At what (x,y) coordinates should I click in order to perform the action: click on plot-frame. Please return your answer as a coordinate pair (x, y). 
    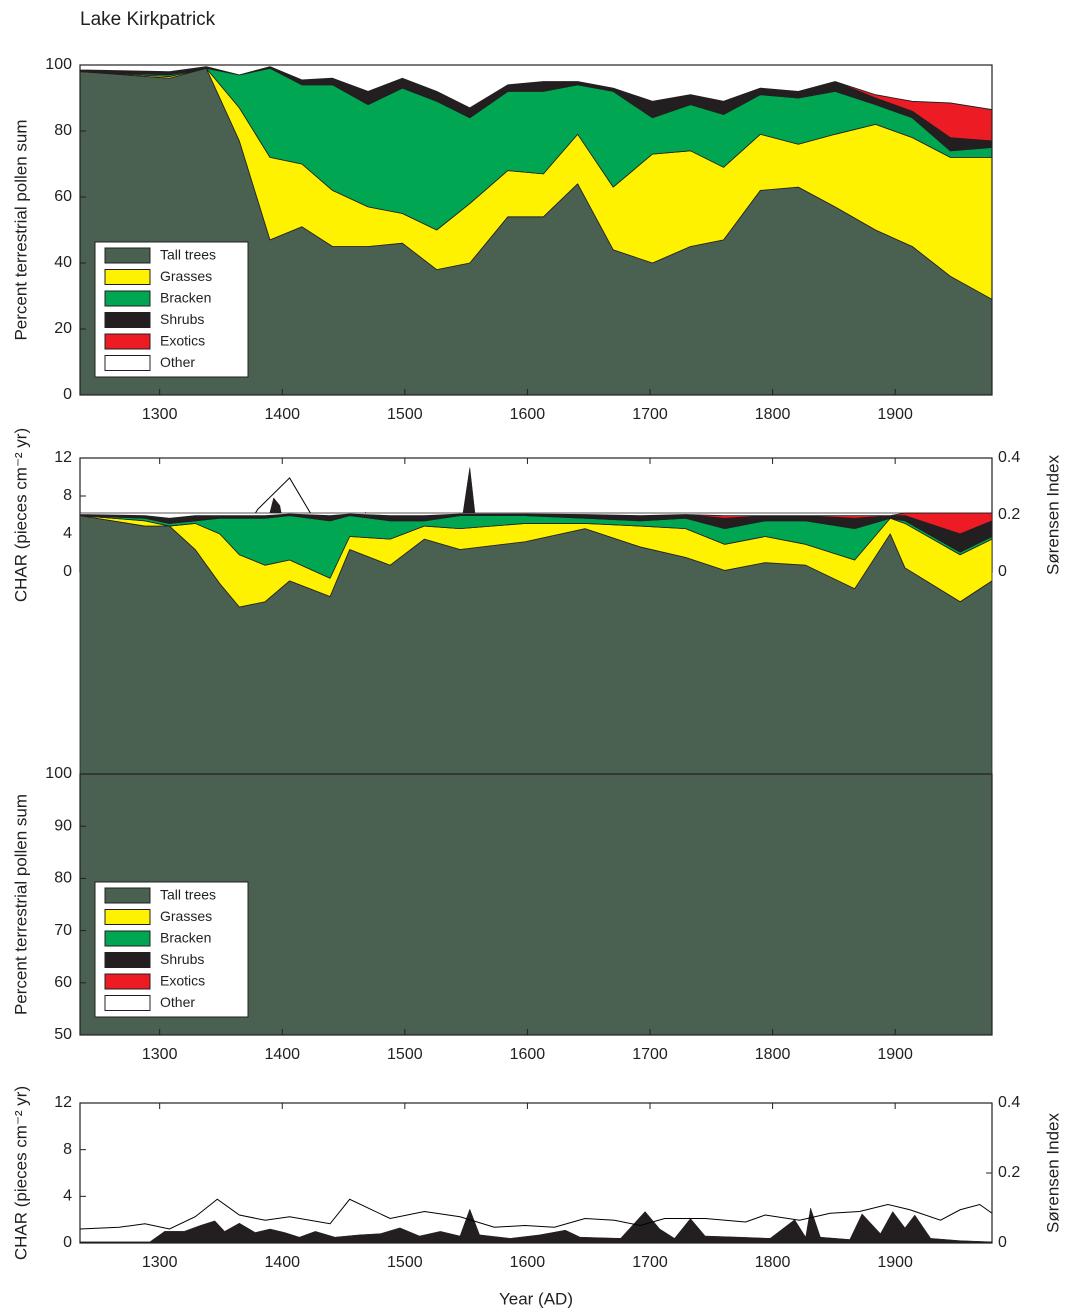
    Looking at the image, I should click on (536, 1173).